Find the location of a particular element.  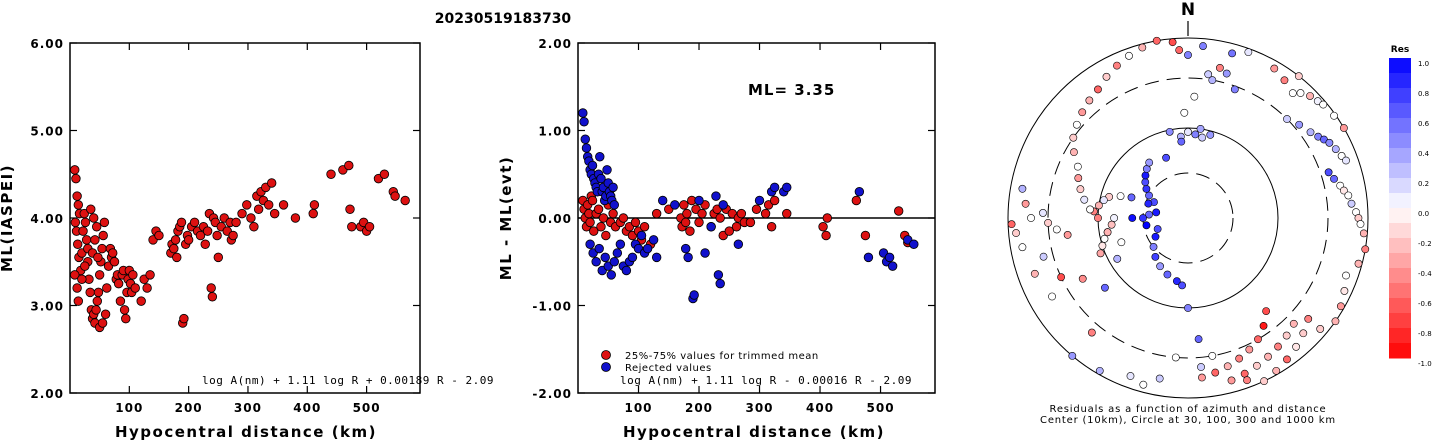

x-tick-label: 300 is located at coordinates (759, 408).